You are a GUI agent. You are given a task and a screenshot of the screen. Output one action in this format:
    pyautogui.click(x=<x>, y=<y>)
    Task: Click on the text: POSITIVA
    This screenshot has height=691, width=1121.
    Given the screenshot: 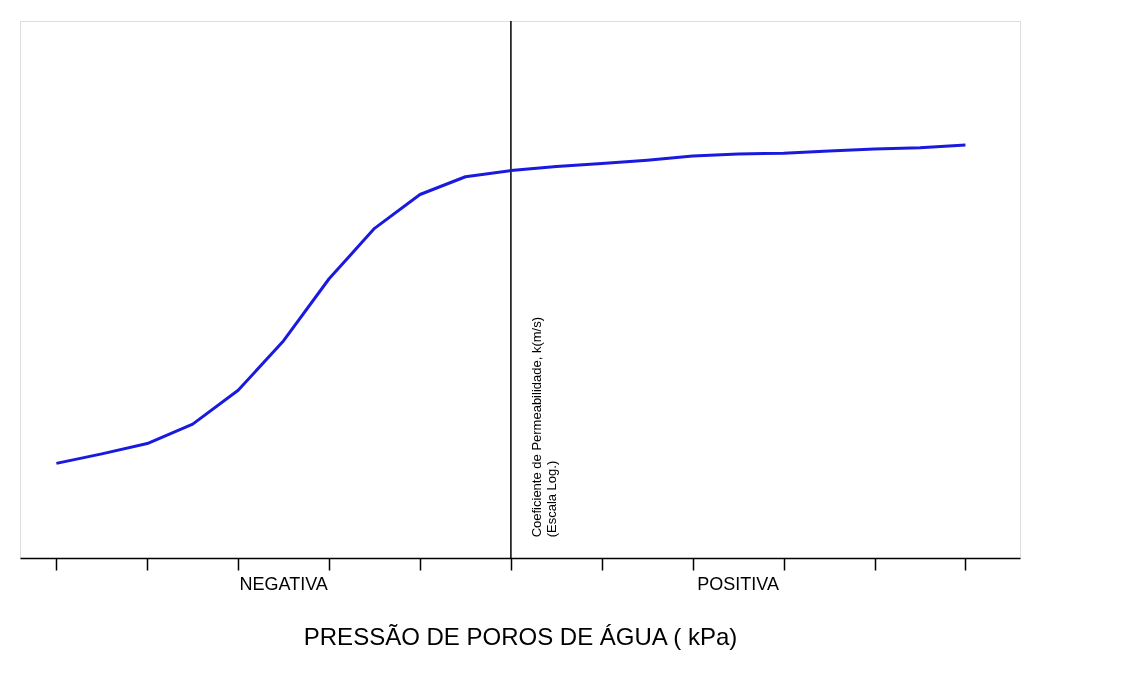 What is the action you would take?
    pyautogui.click(x=738, y=584)
    